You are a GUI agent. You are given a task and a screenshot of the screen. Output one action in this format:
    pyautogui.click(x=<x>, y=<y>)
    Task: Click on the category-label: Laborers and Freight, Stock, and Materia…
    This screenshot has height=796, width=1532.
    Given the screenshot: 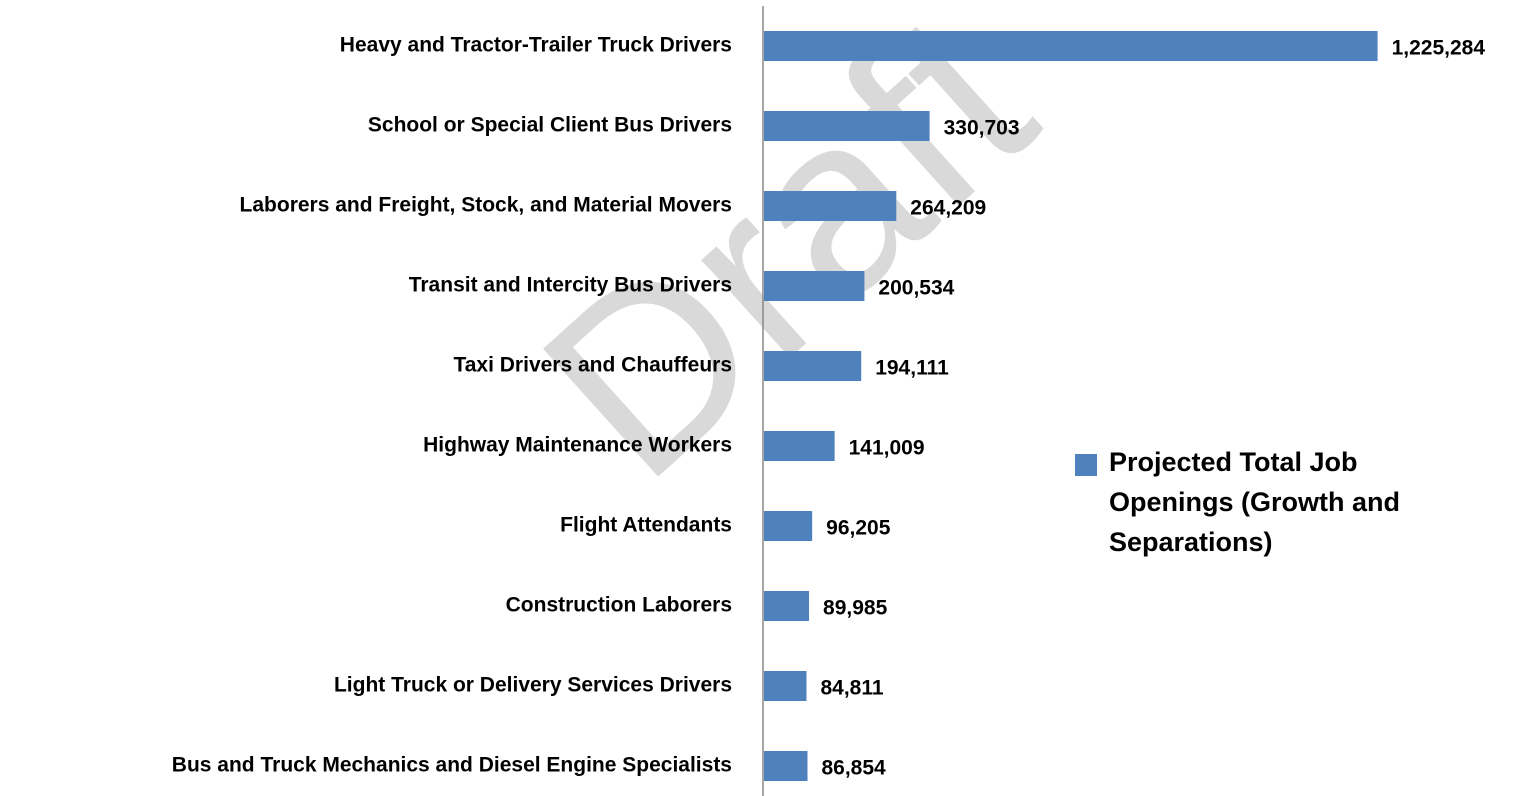 What is the action you would take?
    pyautogui.click(x=486, y=205)
    